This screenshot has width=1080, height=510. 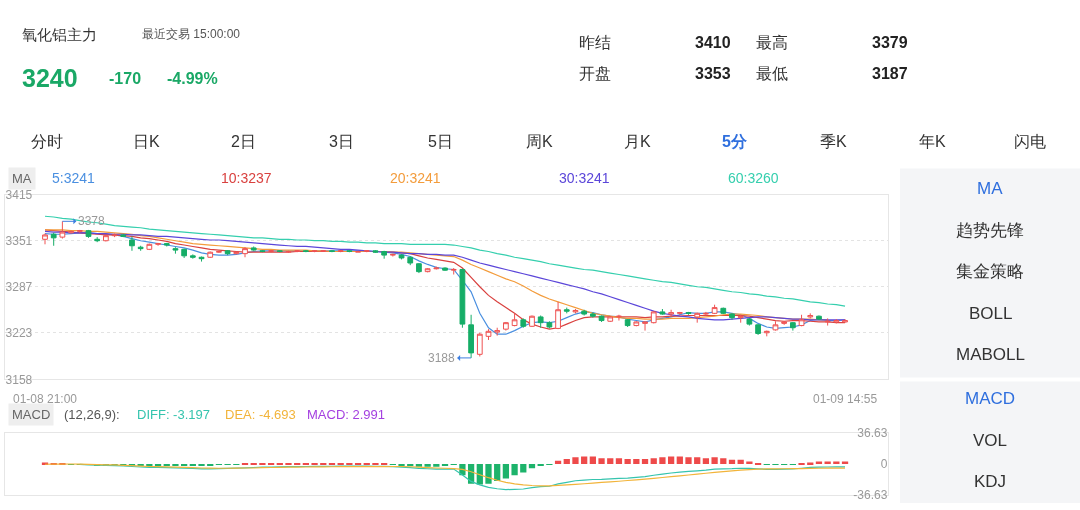 What do you see at coordinates (990, 398) in the screenshot?
I see `text: MACD` at bounding box center [990, 398].